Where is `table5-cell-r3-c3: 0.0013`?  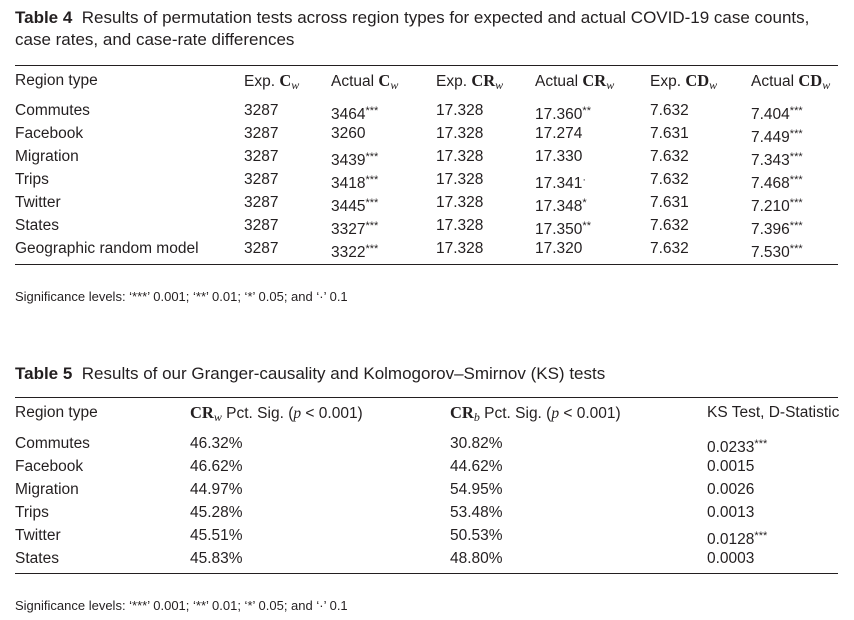 table5-cell-r3-c3: 0.0013 is located at coordinates (730, 513).